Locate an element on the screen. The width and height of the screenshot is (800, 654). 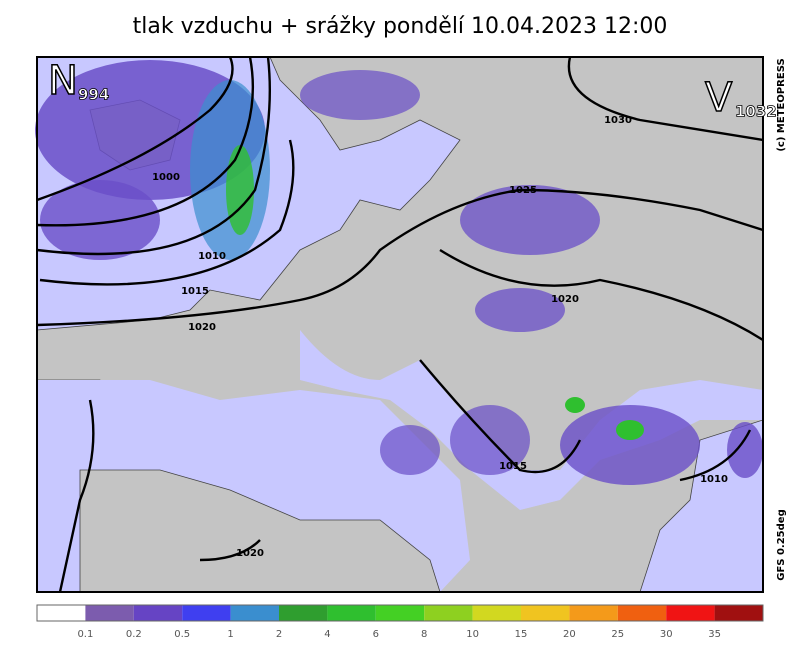
center-letter: V is located at coordinates (719, 98).